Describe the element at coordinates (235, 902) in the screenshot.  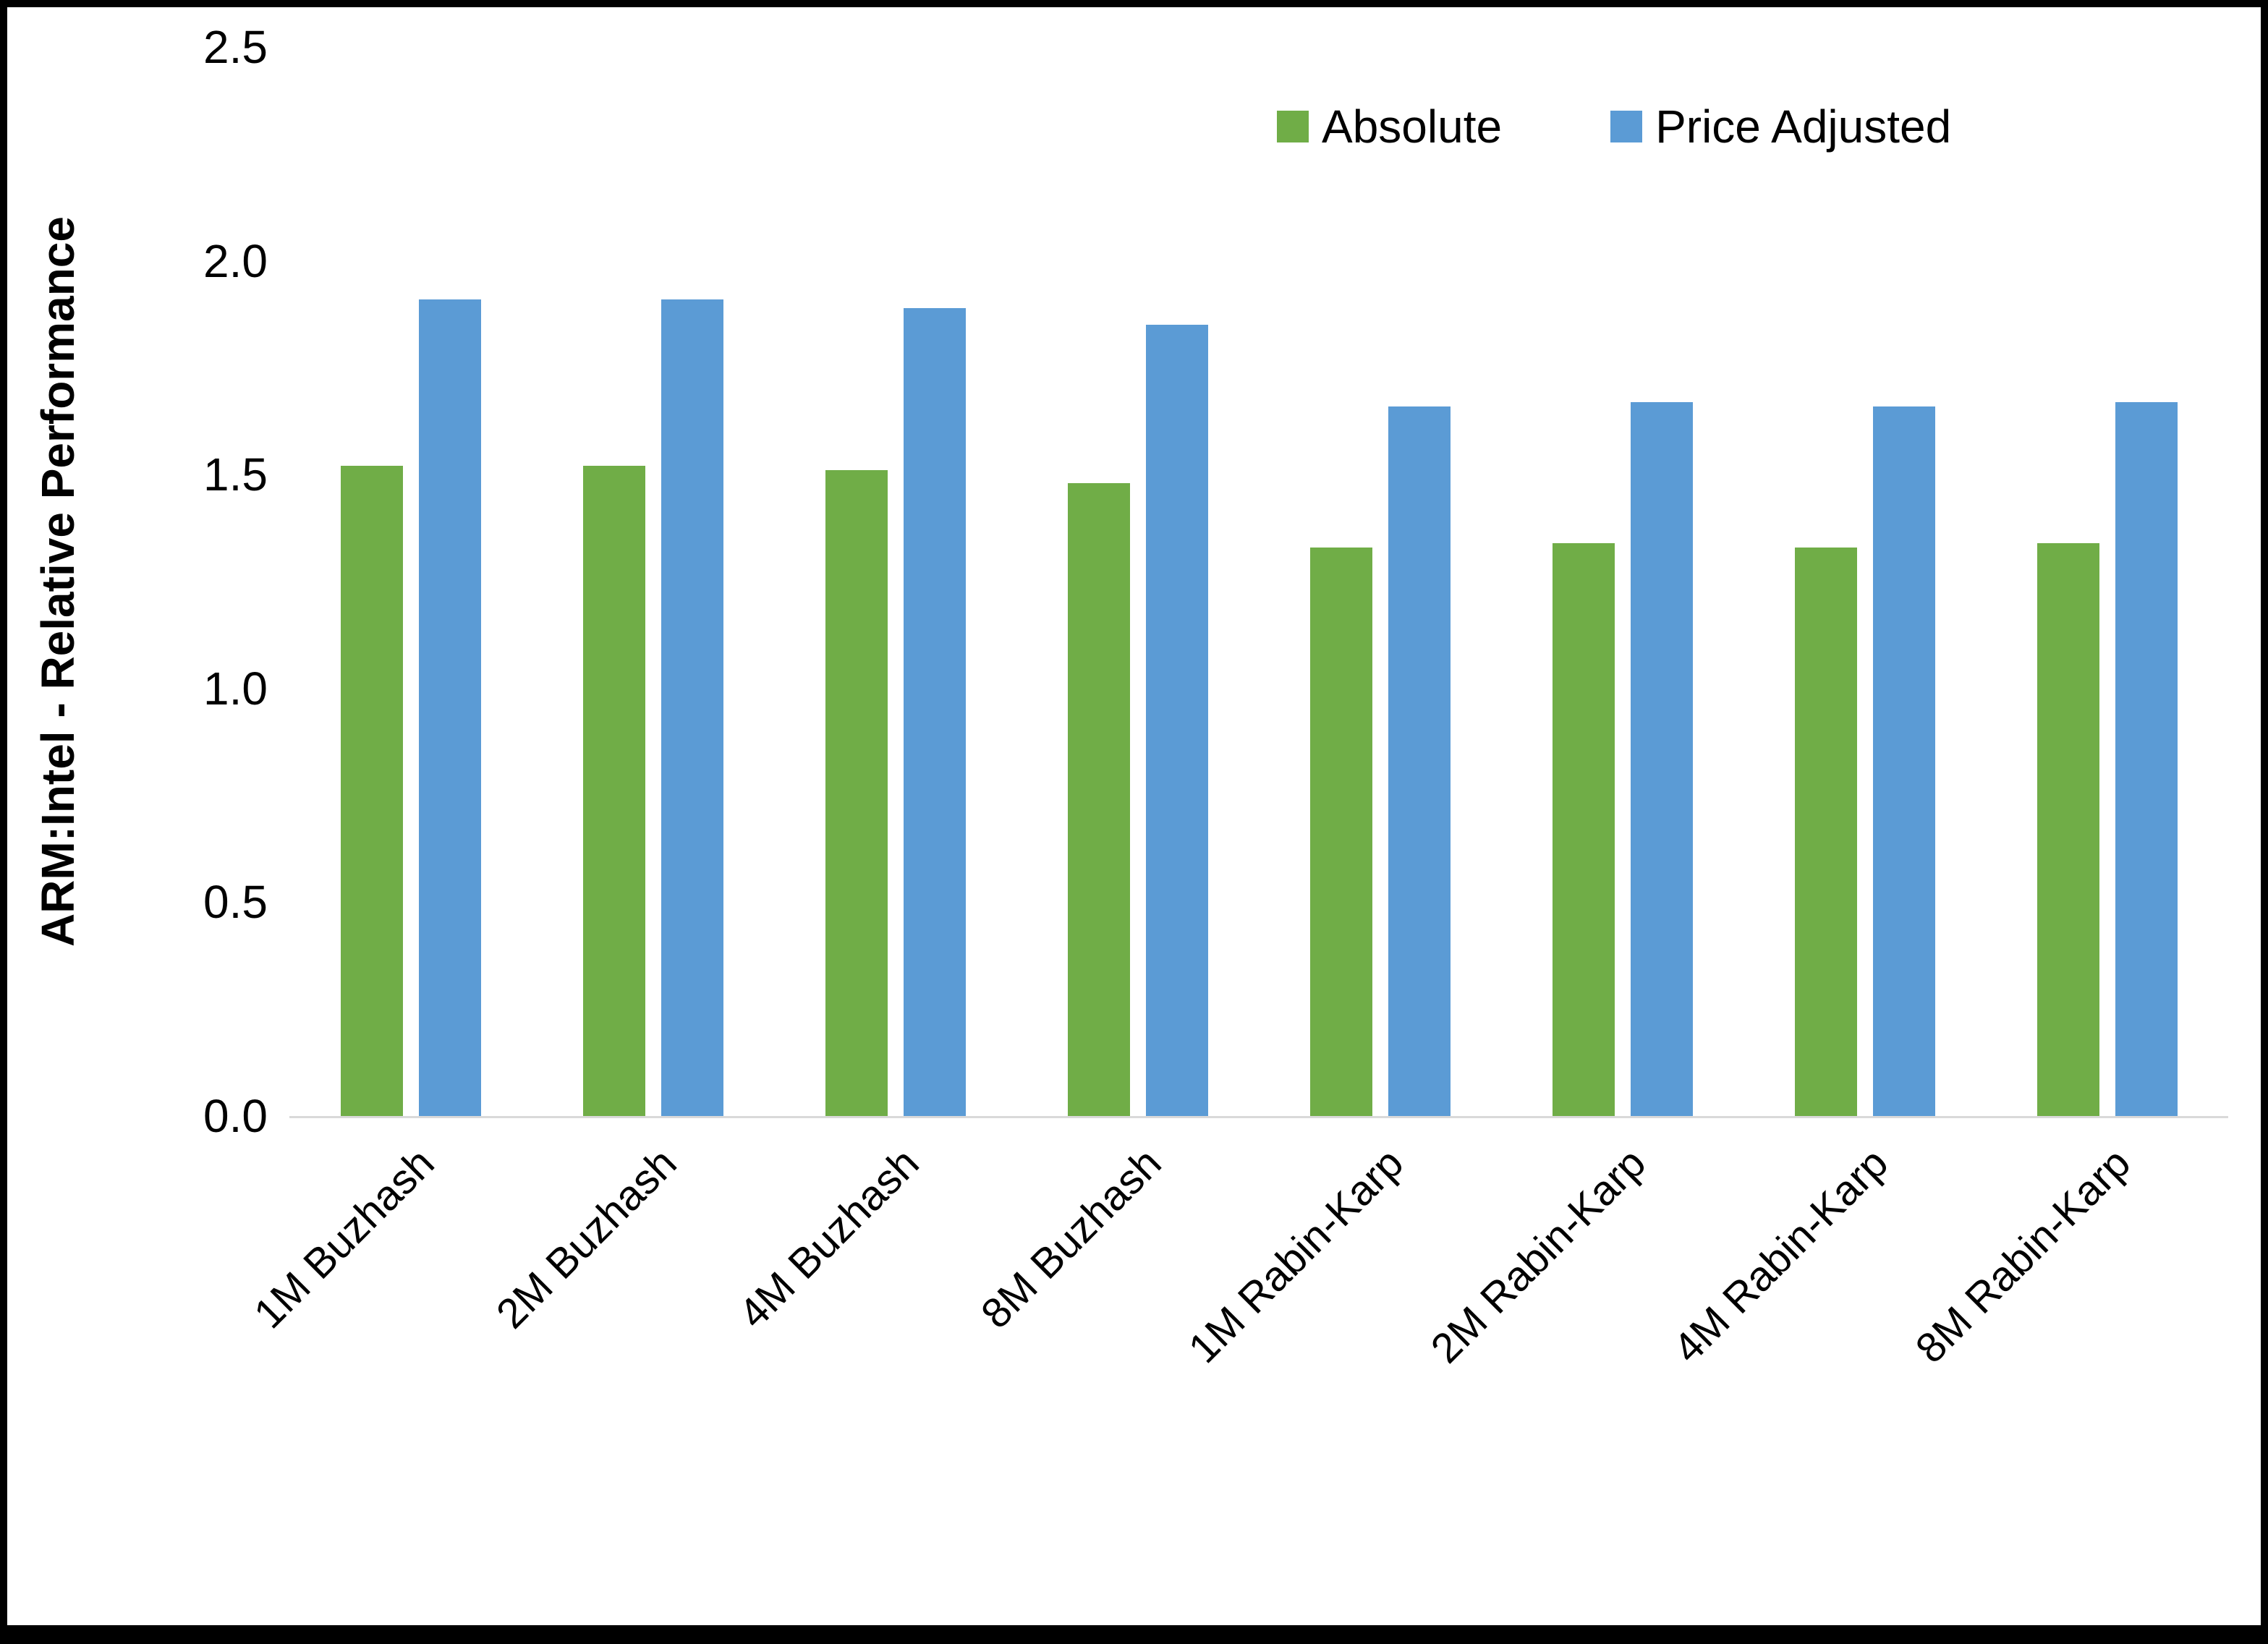
I see `y-tick-label: 0.5` at that location.